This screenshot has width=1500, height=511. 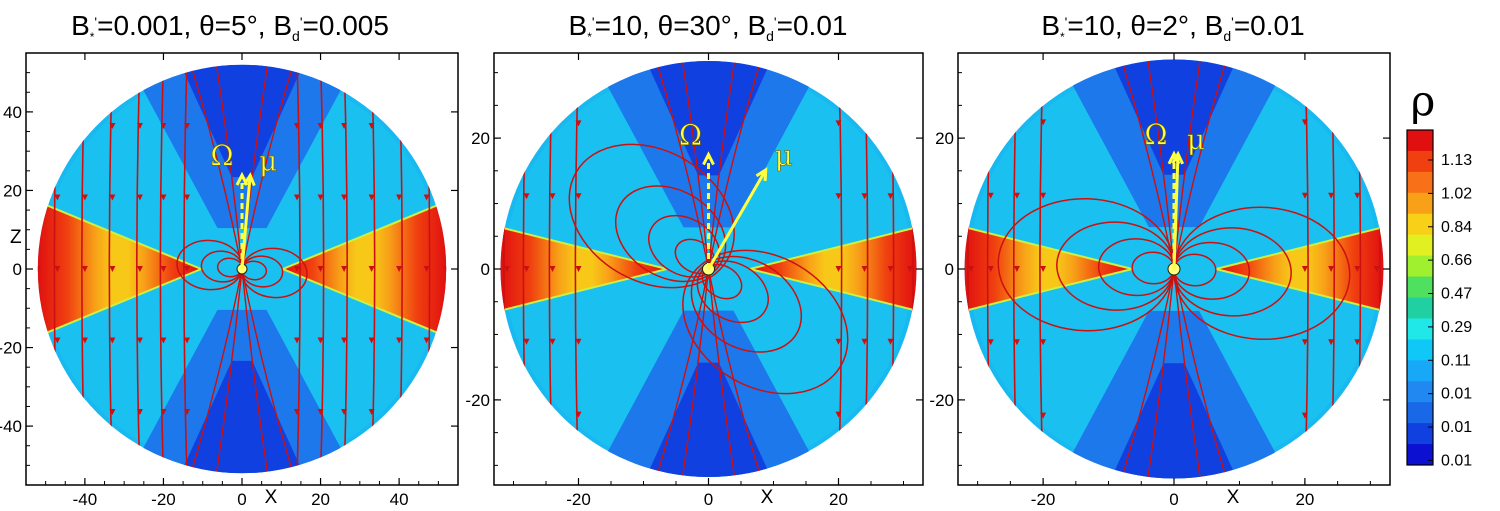 What do you see at coordinates (1196, 139) in the screenshot?
I see `mu-label: μ` at bounding box center [1196, 139].